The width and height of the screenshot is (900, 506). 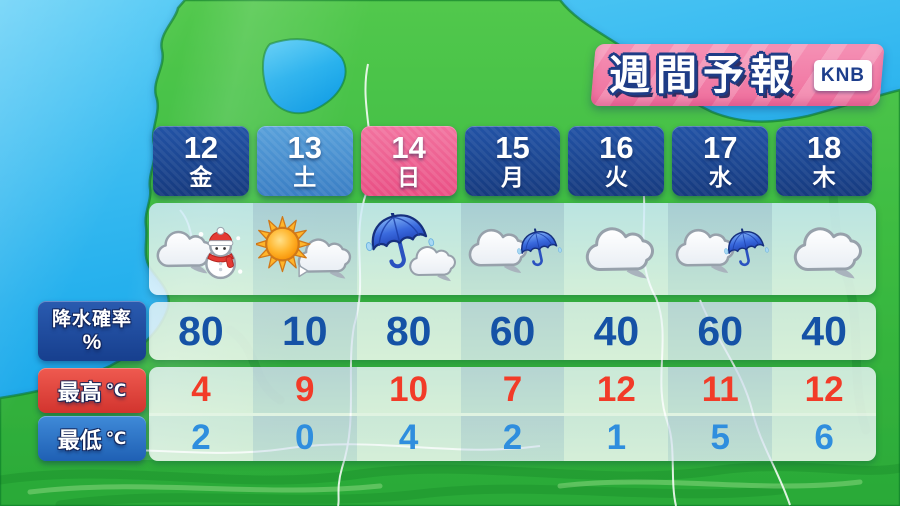 I want to click on precip-probability-label: 降水確率 %, so click(x=92, y=331).